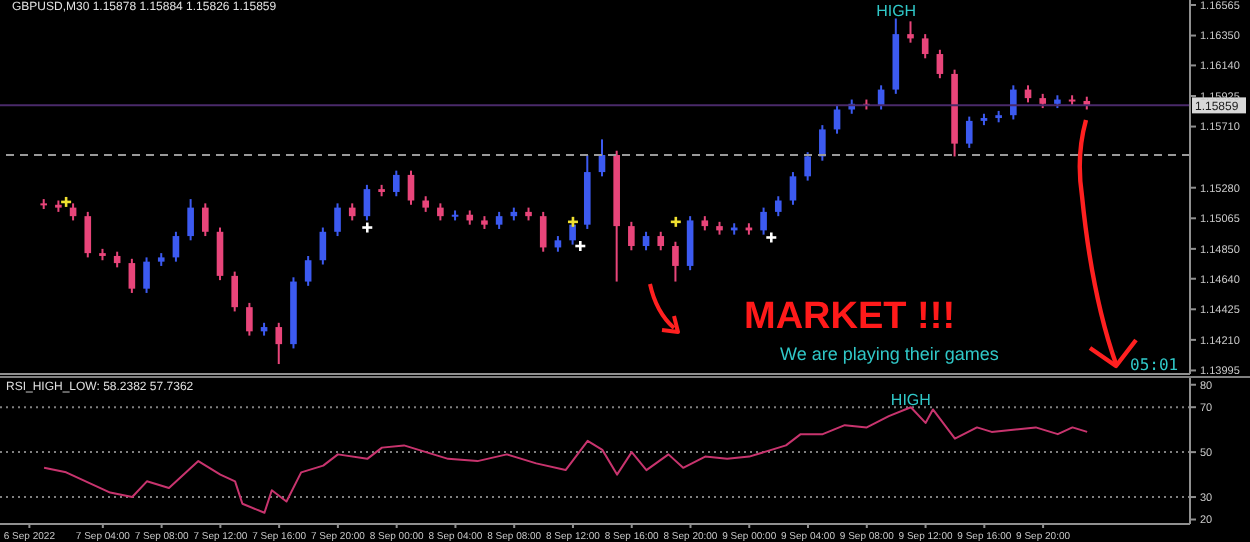 This screenshot has width=1250, height=542. I want to click on annotation: 05:01, so click(1154, 365).